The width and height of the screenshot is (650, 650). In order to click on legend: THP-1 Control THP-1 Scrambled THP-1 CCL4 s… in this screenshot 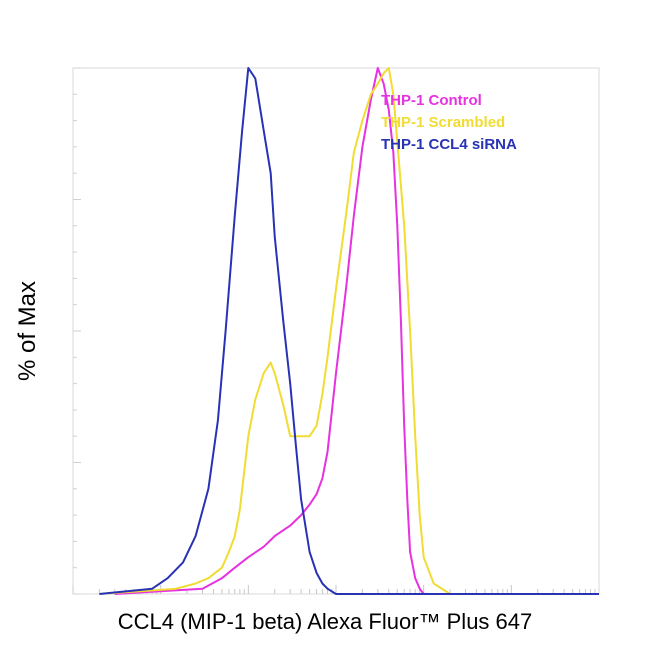, I will do `click(449, 122)`.